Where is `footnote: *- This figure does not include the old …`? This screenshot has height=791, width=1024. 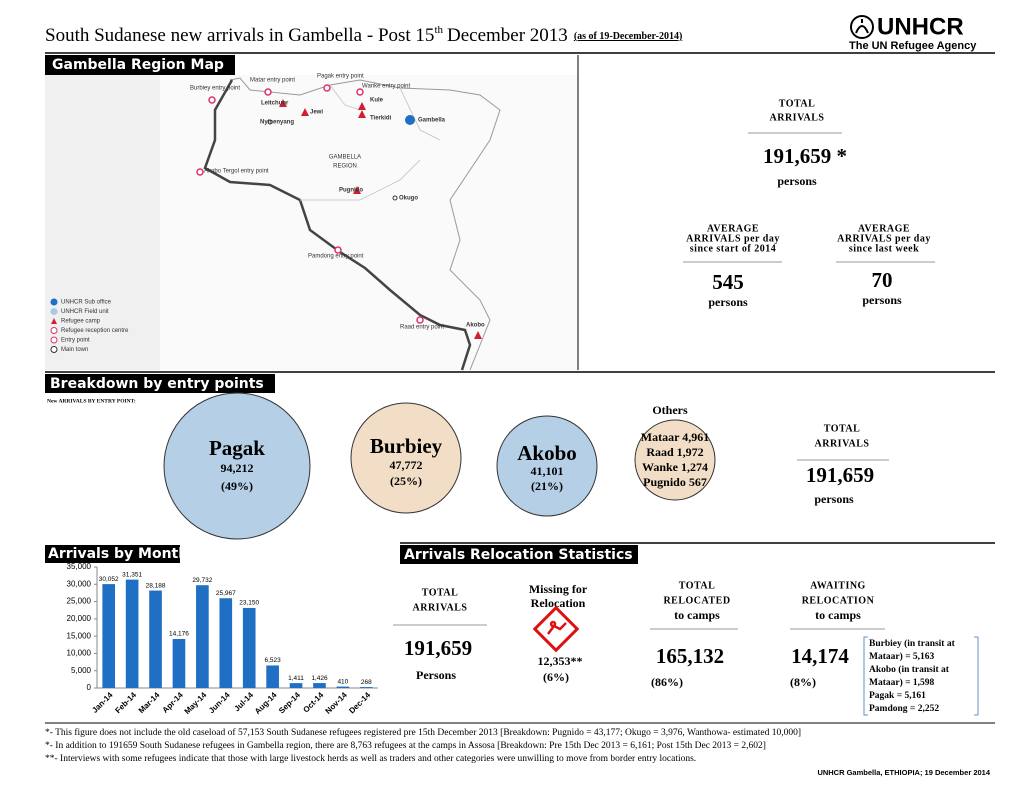
footnote: *- This figure does not include the old … is located at coordinates (423, 732).